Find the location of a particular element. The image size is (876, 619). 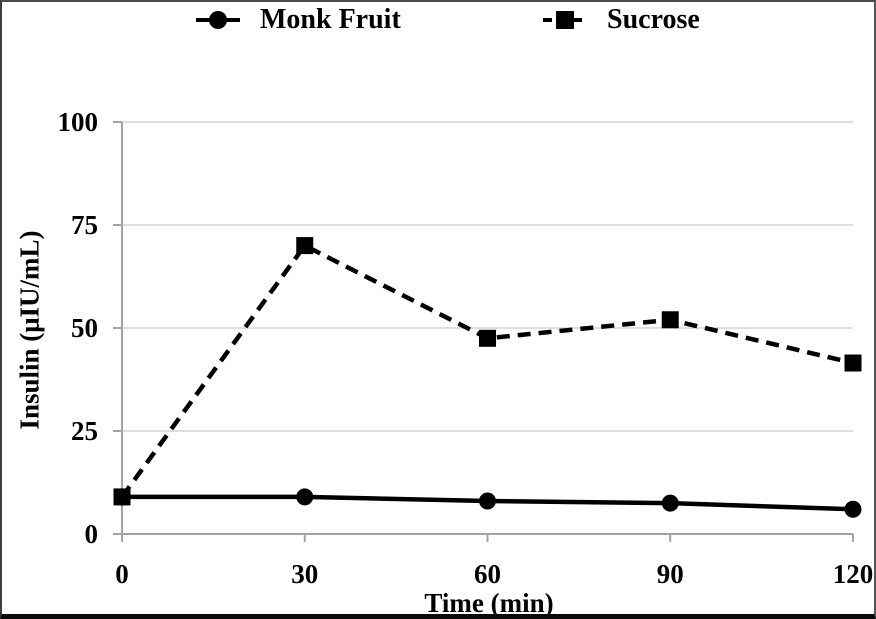

x-tick-label: 30 is located at coordinates (304, 574).